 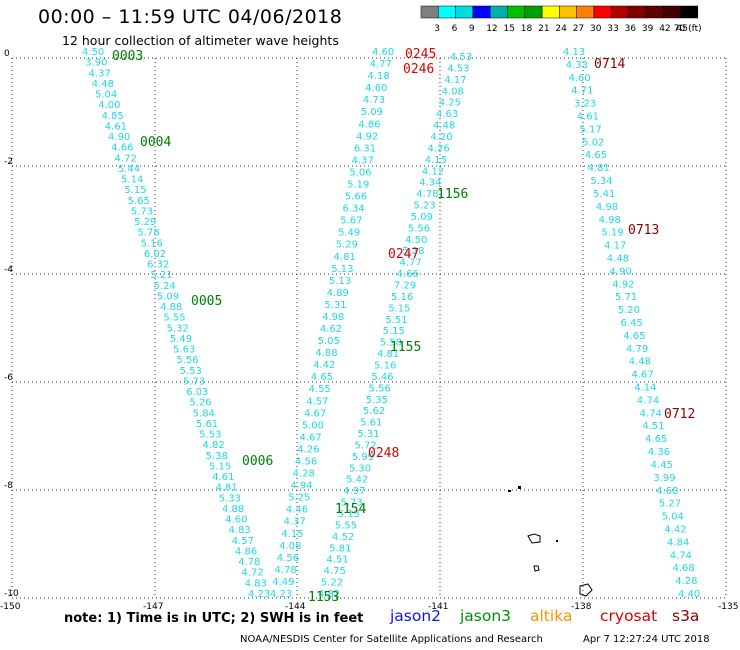 What do you see at coordinates (679, 414) in the screenshot?
I see `pass-label: 0712` at bounding box center [679, 414].